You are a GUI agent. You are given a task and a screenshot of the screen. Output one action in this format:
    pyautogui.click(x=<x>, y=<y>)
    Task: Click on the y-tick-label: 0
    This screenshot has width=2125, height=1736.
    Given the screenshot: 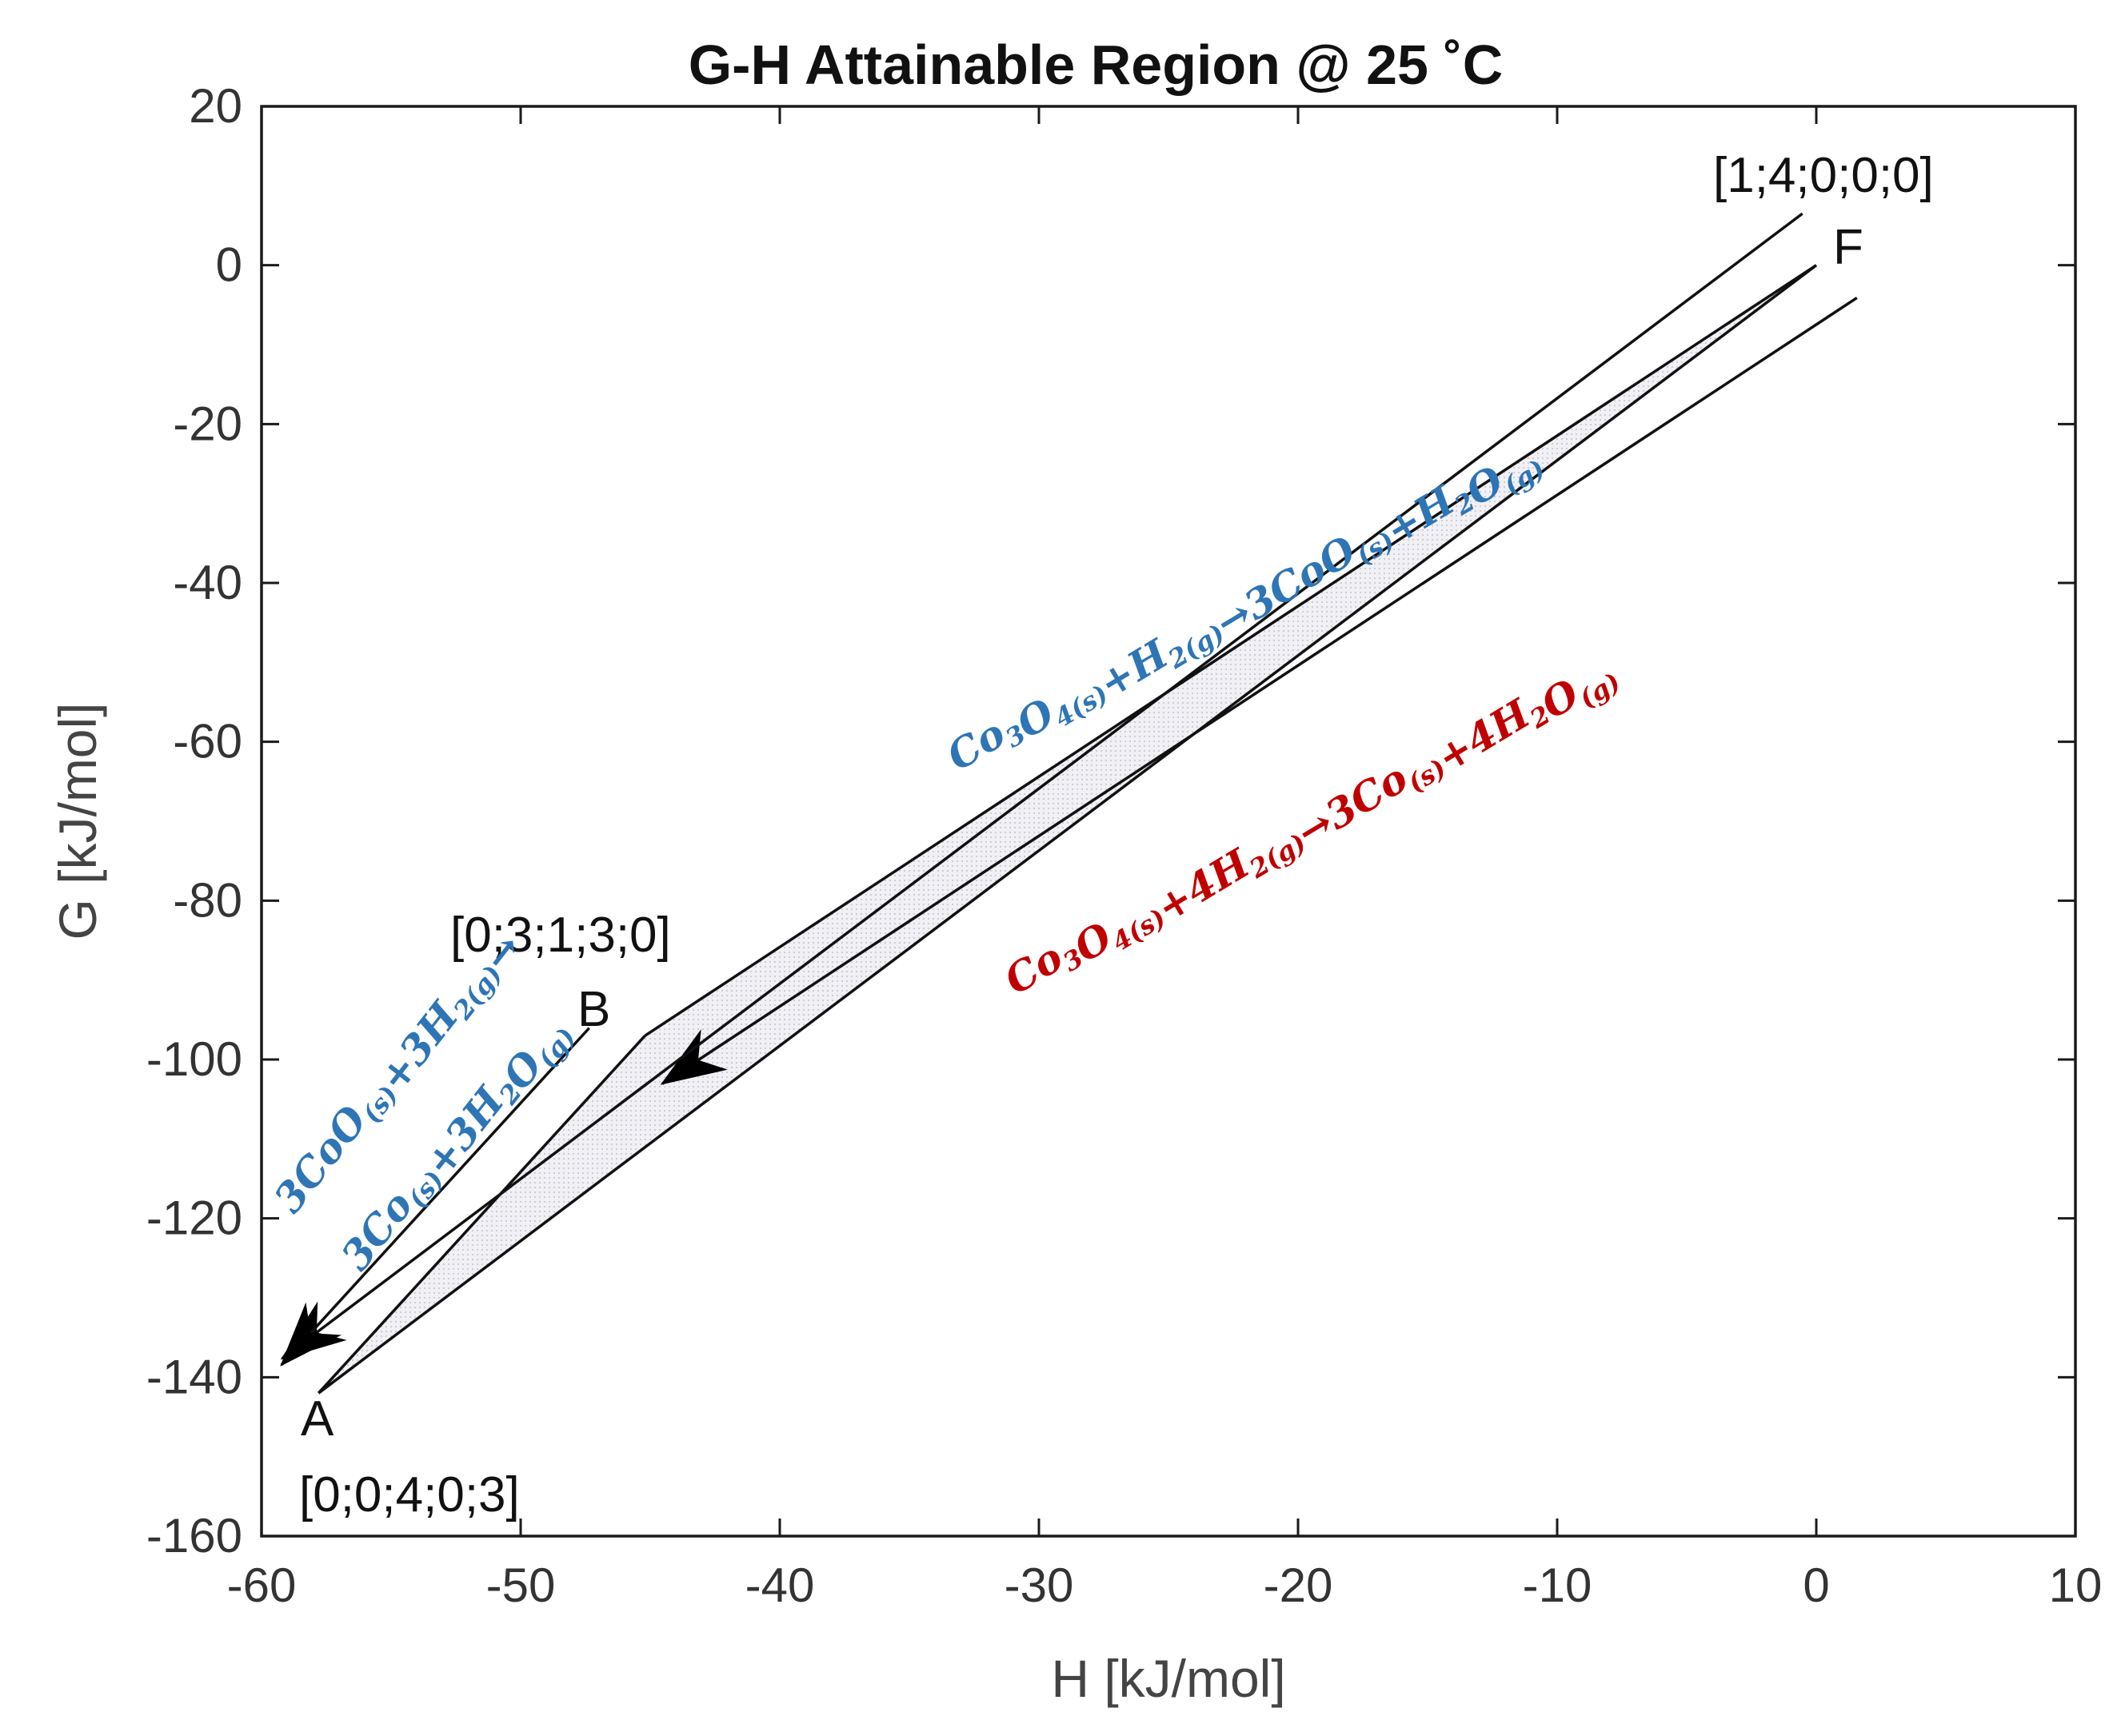 What is the action you would take?
    pyautogui.click(x=229, y=265)
    